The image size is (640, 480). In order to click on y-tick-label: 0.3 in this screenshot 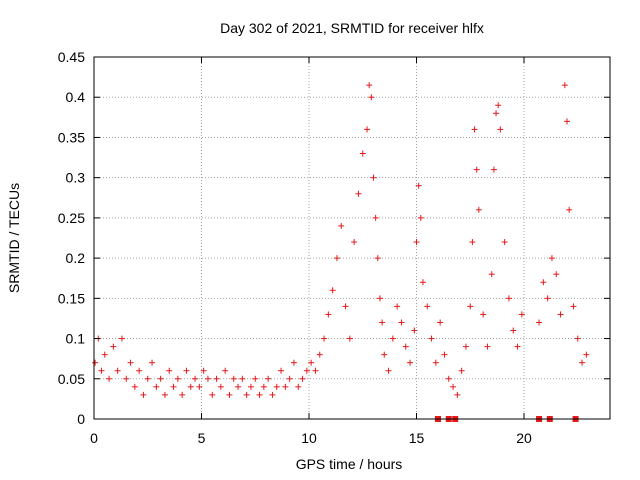, I will do `click(76, 178)`.